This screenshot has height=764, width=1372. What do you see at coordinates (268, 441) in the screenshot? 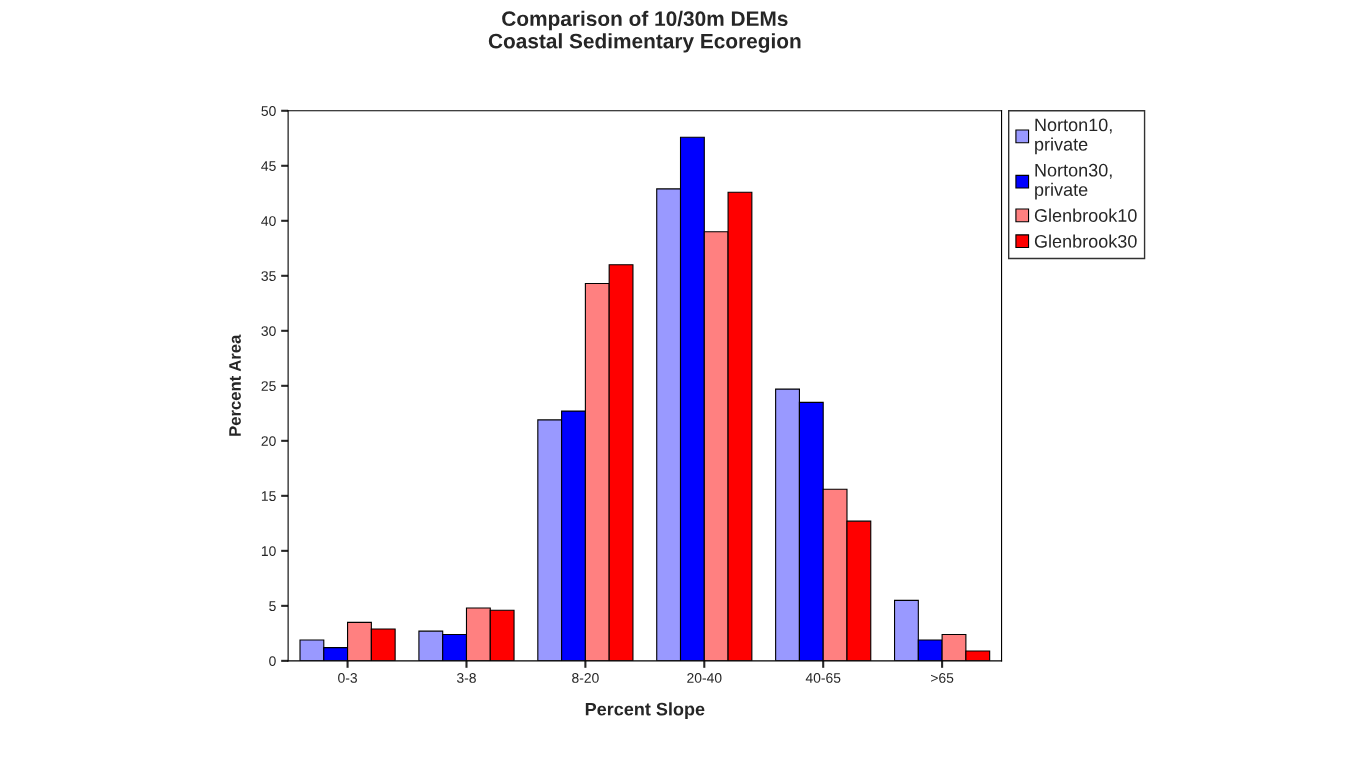
I see `y-tick-label: 20` at bounding box center [268, 441].